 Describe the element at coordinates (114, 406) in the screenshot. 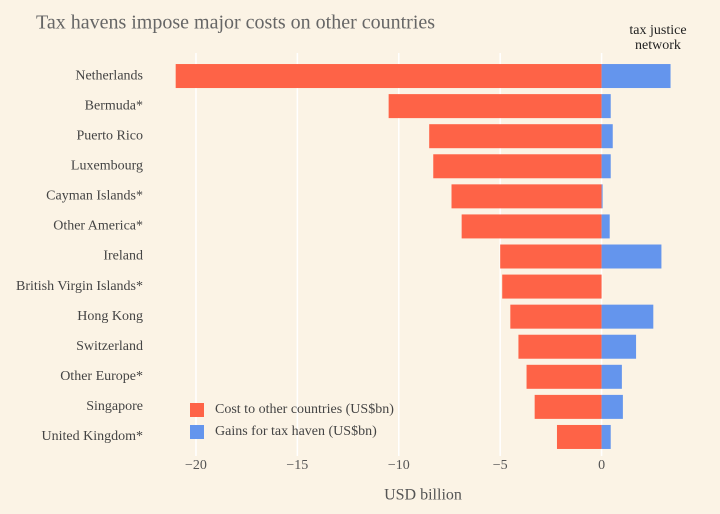

I see `y-tick-label: Singapore` at that location.